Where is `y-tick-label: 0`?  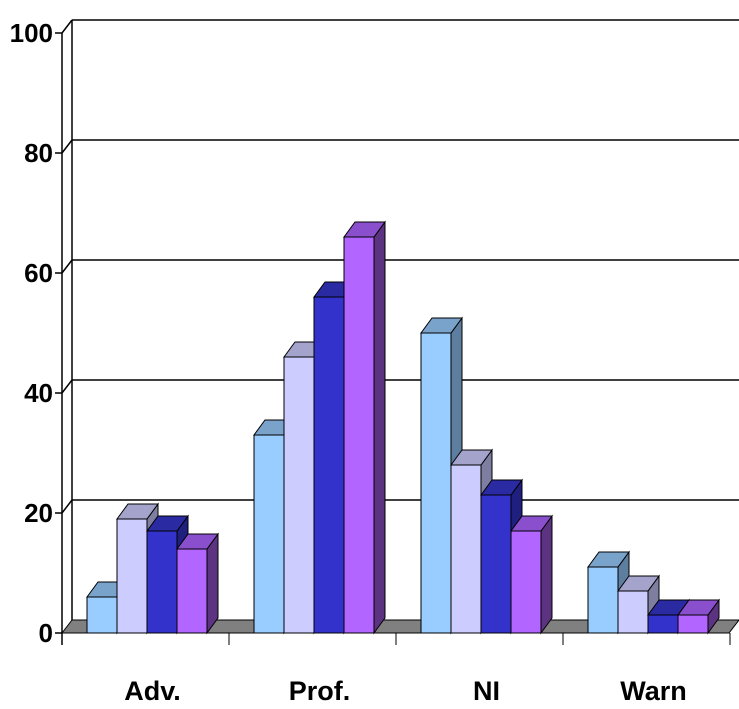
y-tick-label: 0 is located at coordinates (46, 633).